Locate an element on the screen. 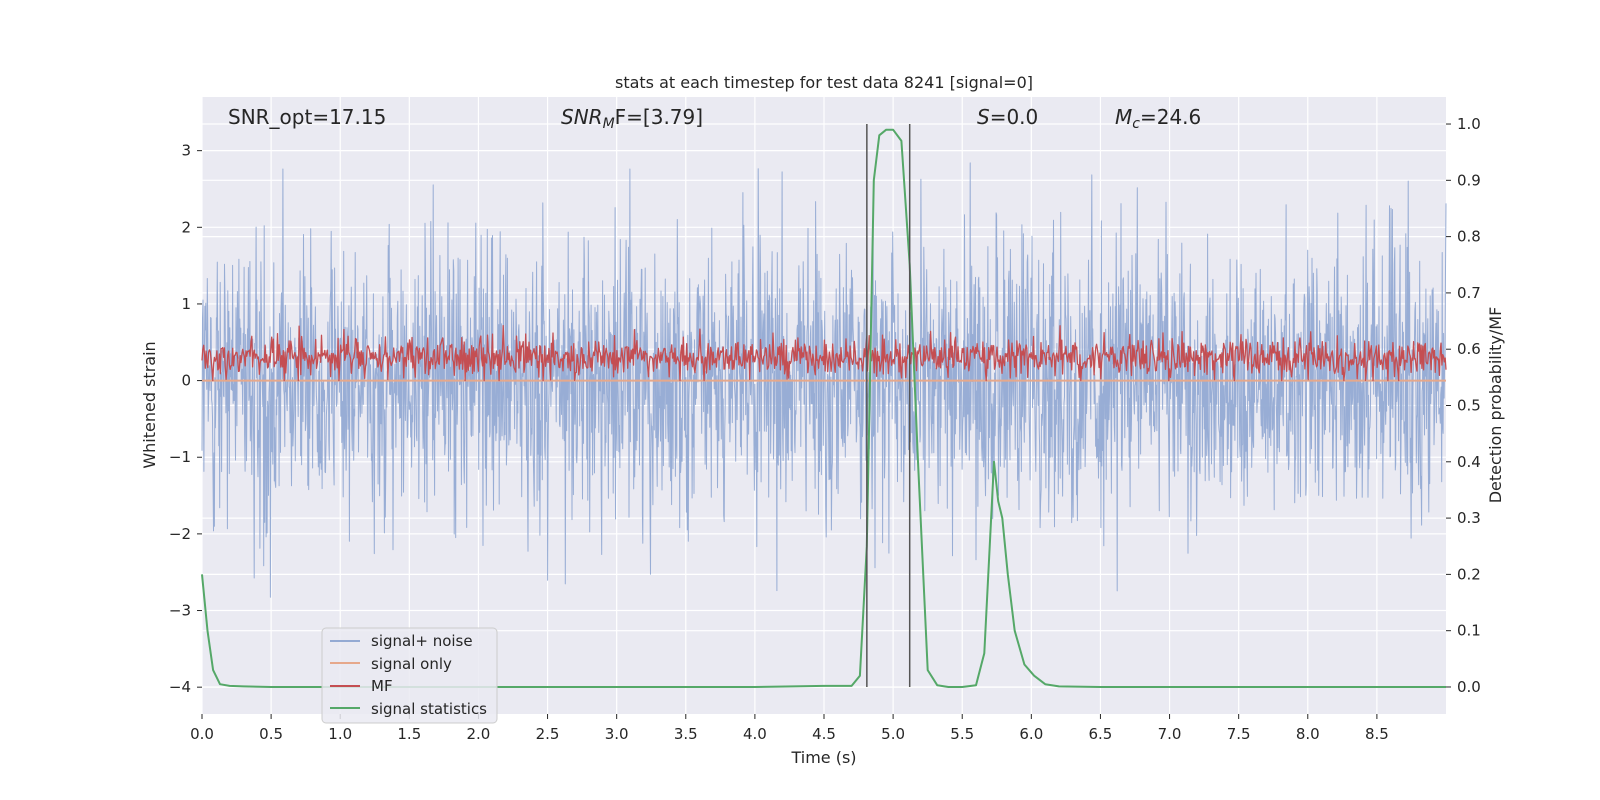 The width and height of the screenshot is (1600, 800). legend-label-signal-statistics: signal statistics is located at coordinates (429, 709).